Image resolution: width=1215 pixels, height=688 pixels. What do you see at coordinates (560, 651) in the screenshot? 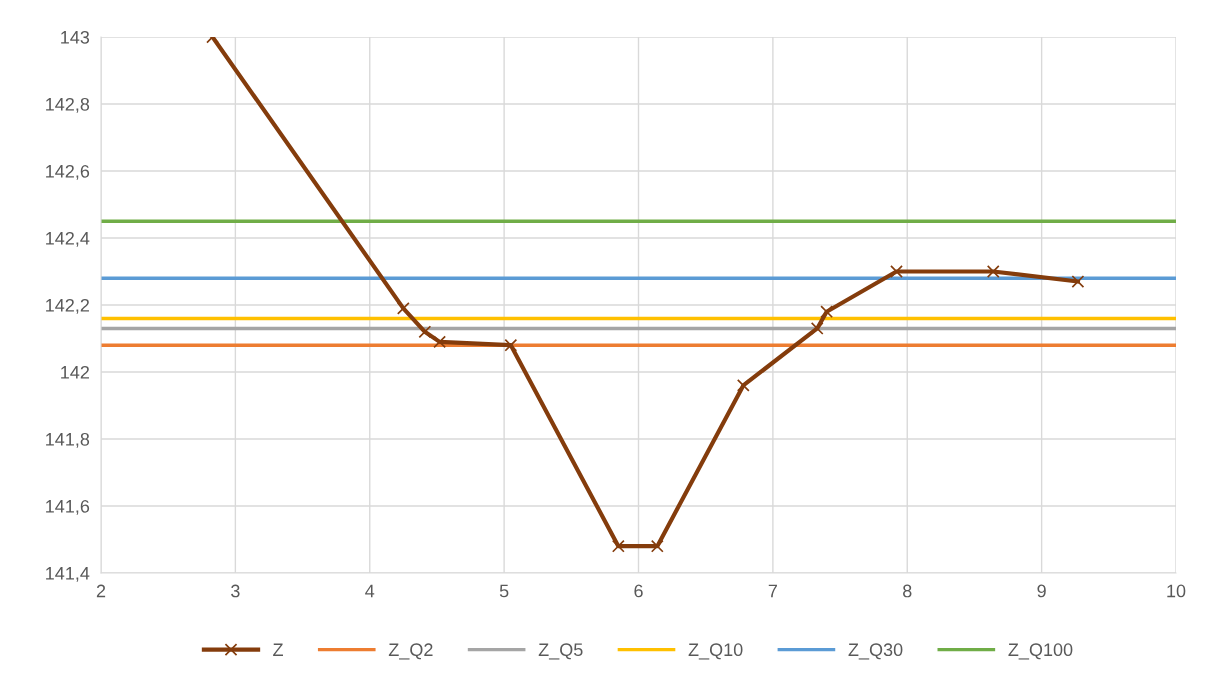
I see `legend-label: Z_Q5` at bounding box center [560, 651].